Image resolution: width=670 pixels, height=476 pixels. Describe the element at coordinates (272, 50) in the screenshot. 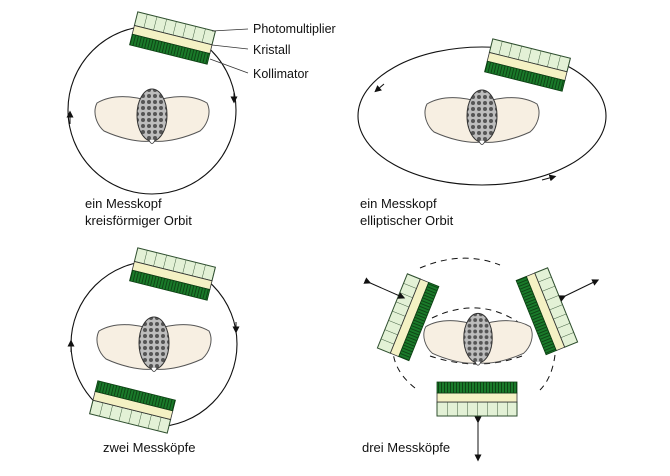

I see `label-kristall: Kristall` at that location.